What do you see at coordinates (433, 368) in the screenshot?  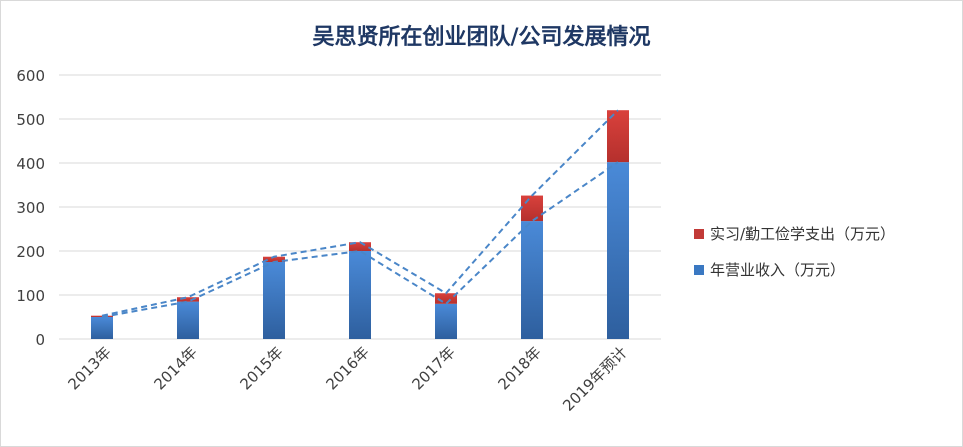 I see `x-tick-label-4: 2017年` at bounding box center [433, 368].